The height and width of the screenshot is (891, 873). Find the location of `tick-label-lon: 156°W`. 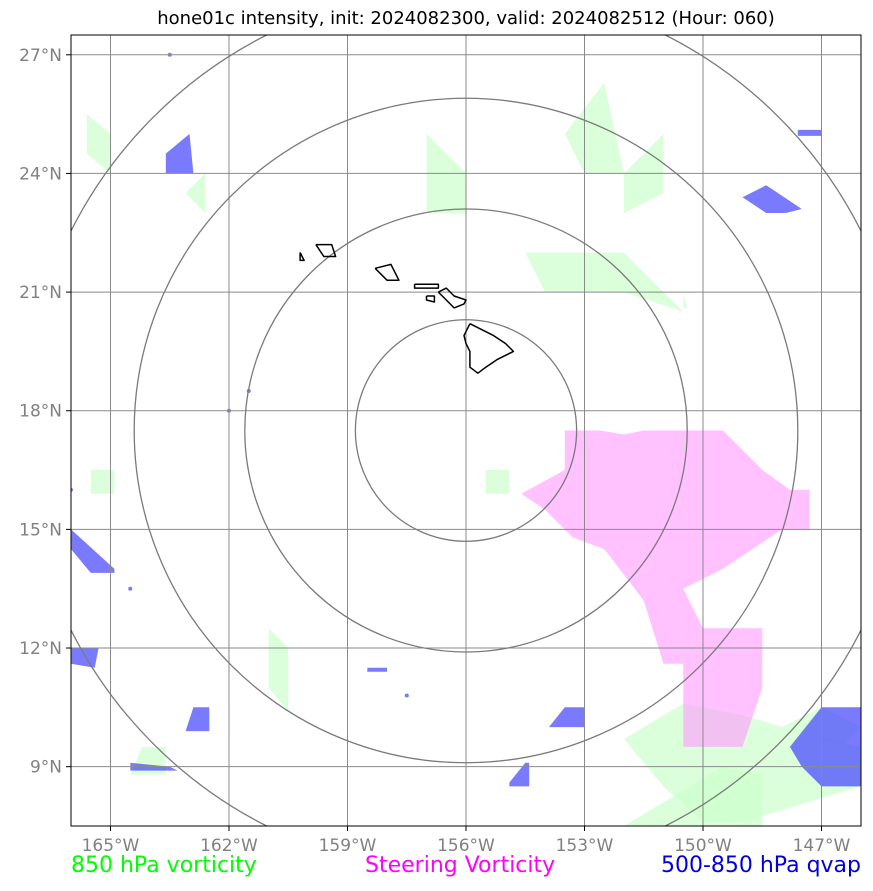

tick-label-lon: 156°W is located at coordinates (466, 846).